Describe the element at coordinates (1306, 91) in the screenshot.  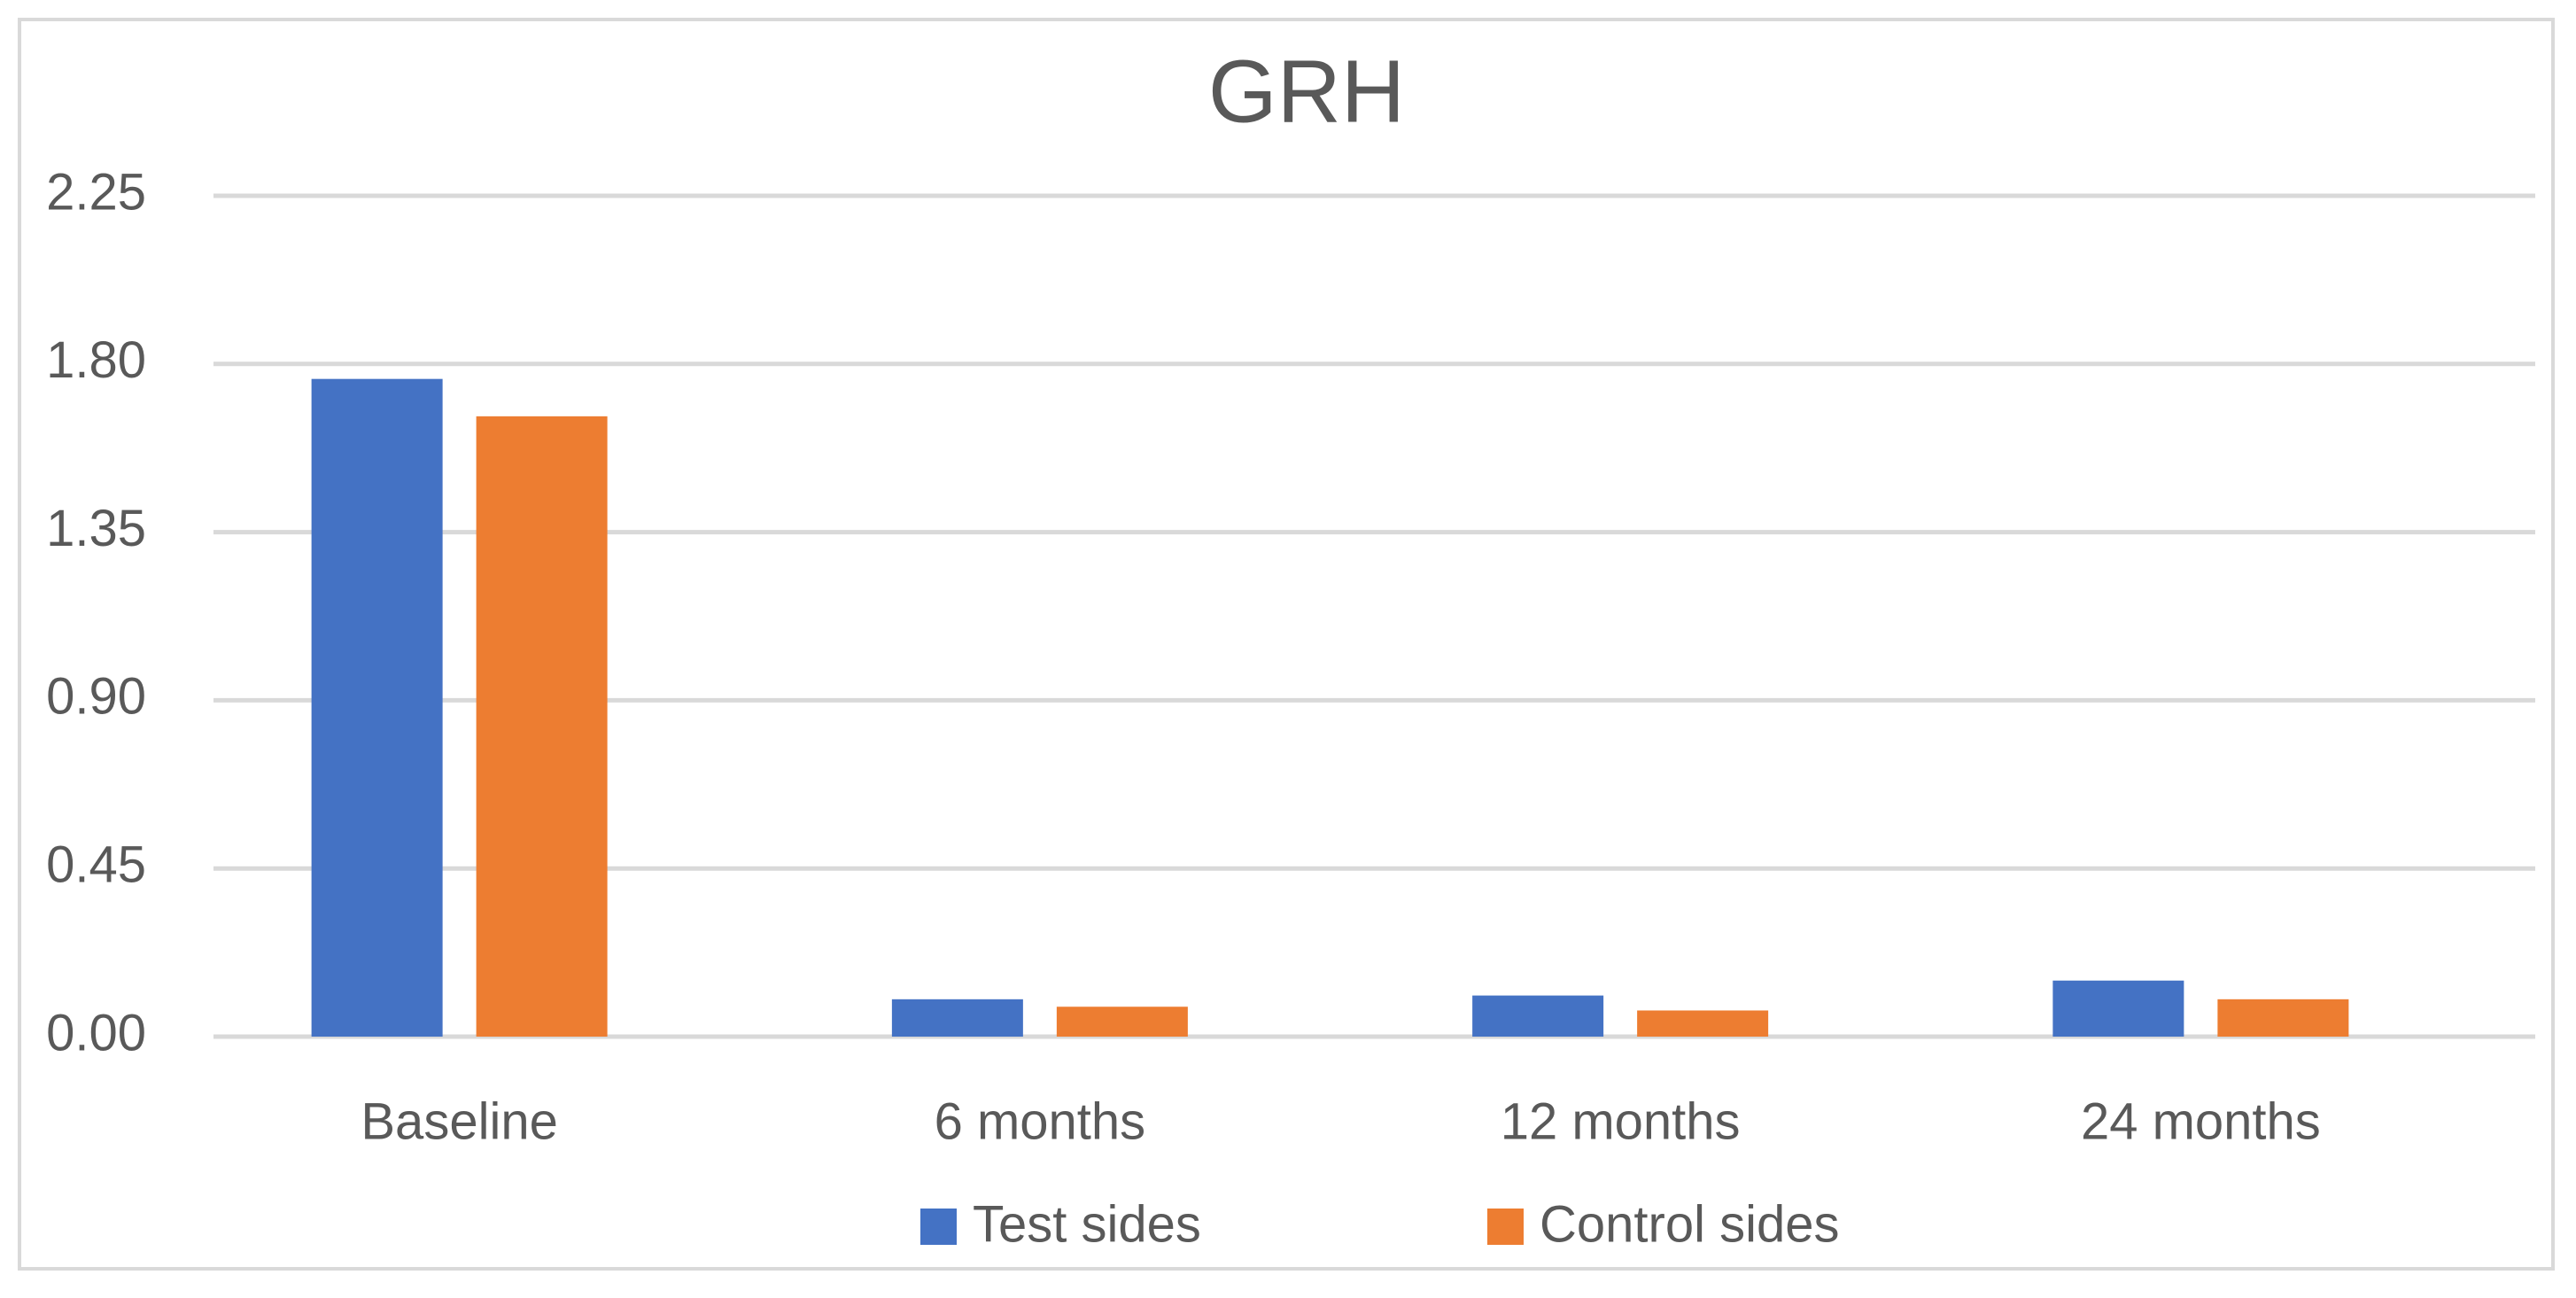
I see `chart-title: GRH` at that location.